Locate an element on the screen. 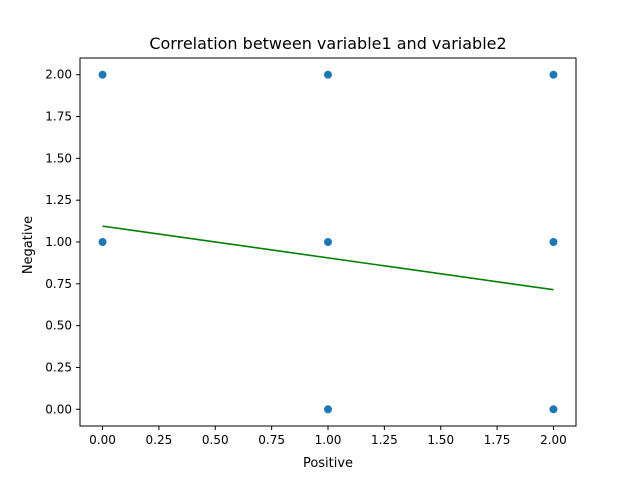  y-tick-label: 2.00 is located at coordinates (58, 75).